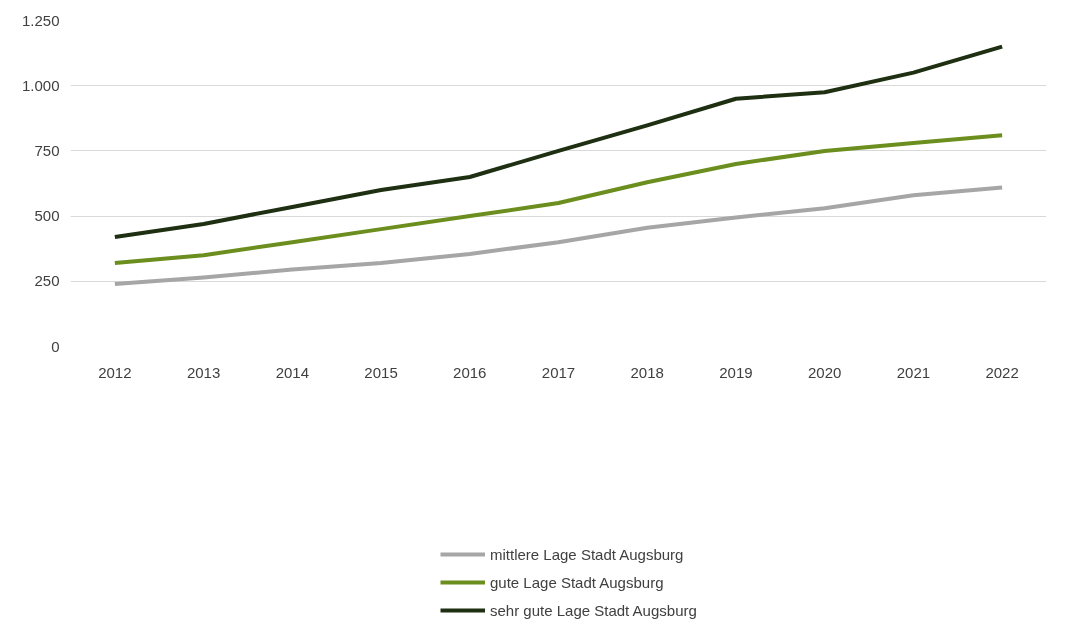  I want to click on legend-label: gute Lage Stadt Augsburg, so click(577, 582).